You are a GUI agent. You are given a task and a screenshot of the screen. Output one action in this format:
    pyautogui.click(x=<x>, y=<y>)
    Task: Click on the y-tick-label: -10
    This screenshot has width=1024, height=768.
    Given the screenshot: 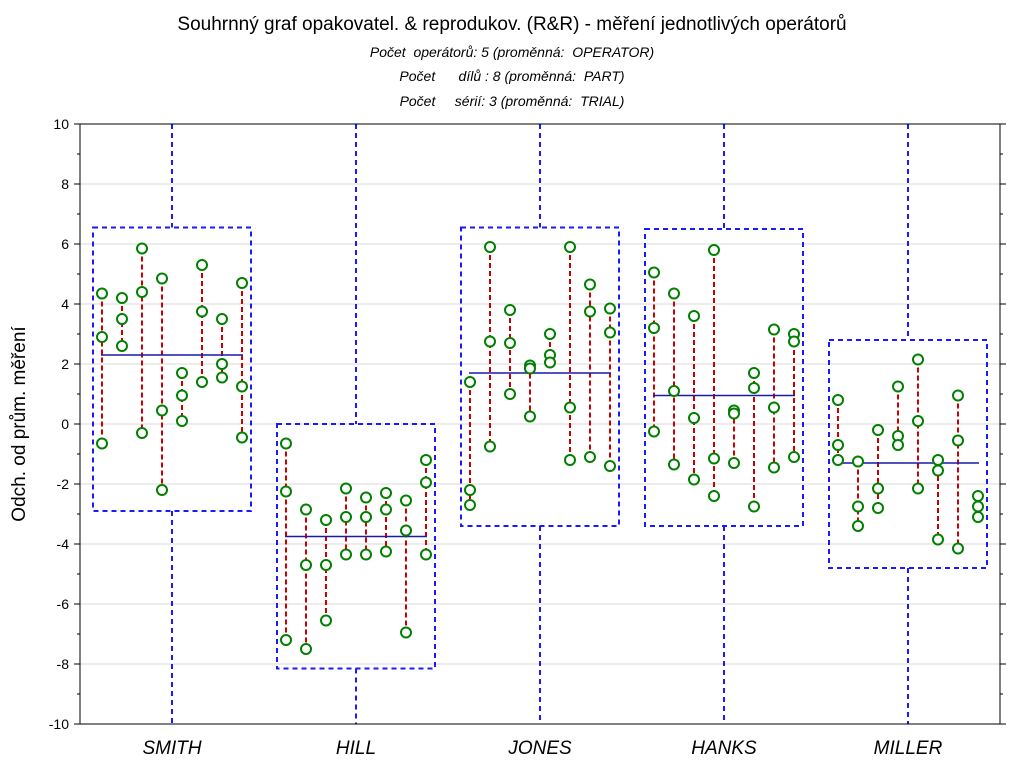 What is the action you would take?
    pyautogui.click(x=59, y=724)
    